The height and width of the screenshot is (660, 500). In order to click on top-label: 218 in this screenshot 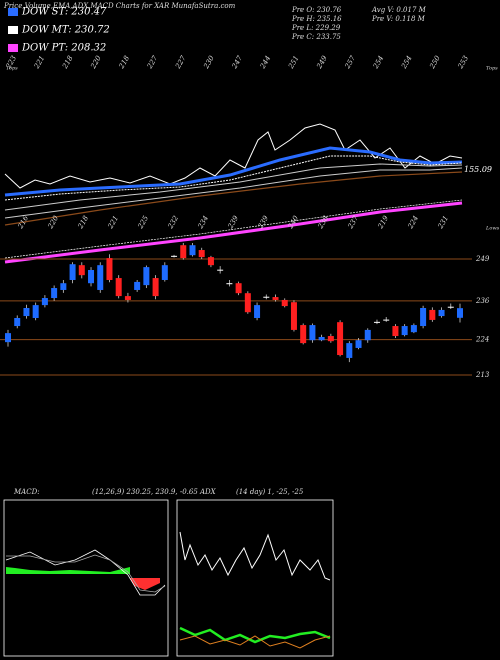, I will do `click(124, 62)`.